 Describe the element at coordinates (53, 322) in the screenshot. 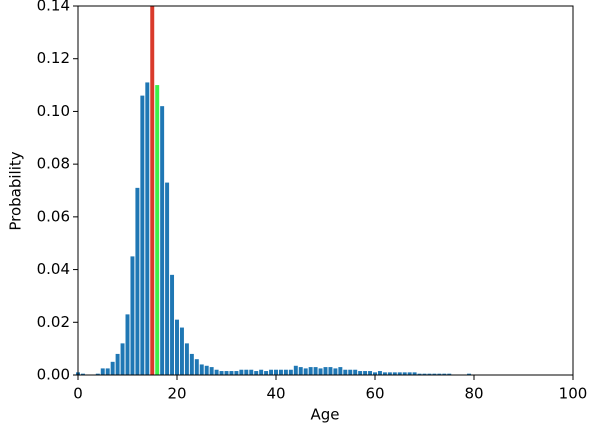

I see `y-tick-label: 0.02` at that location.